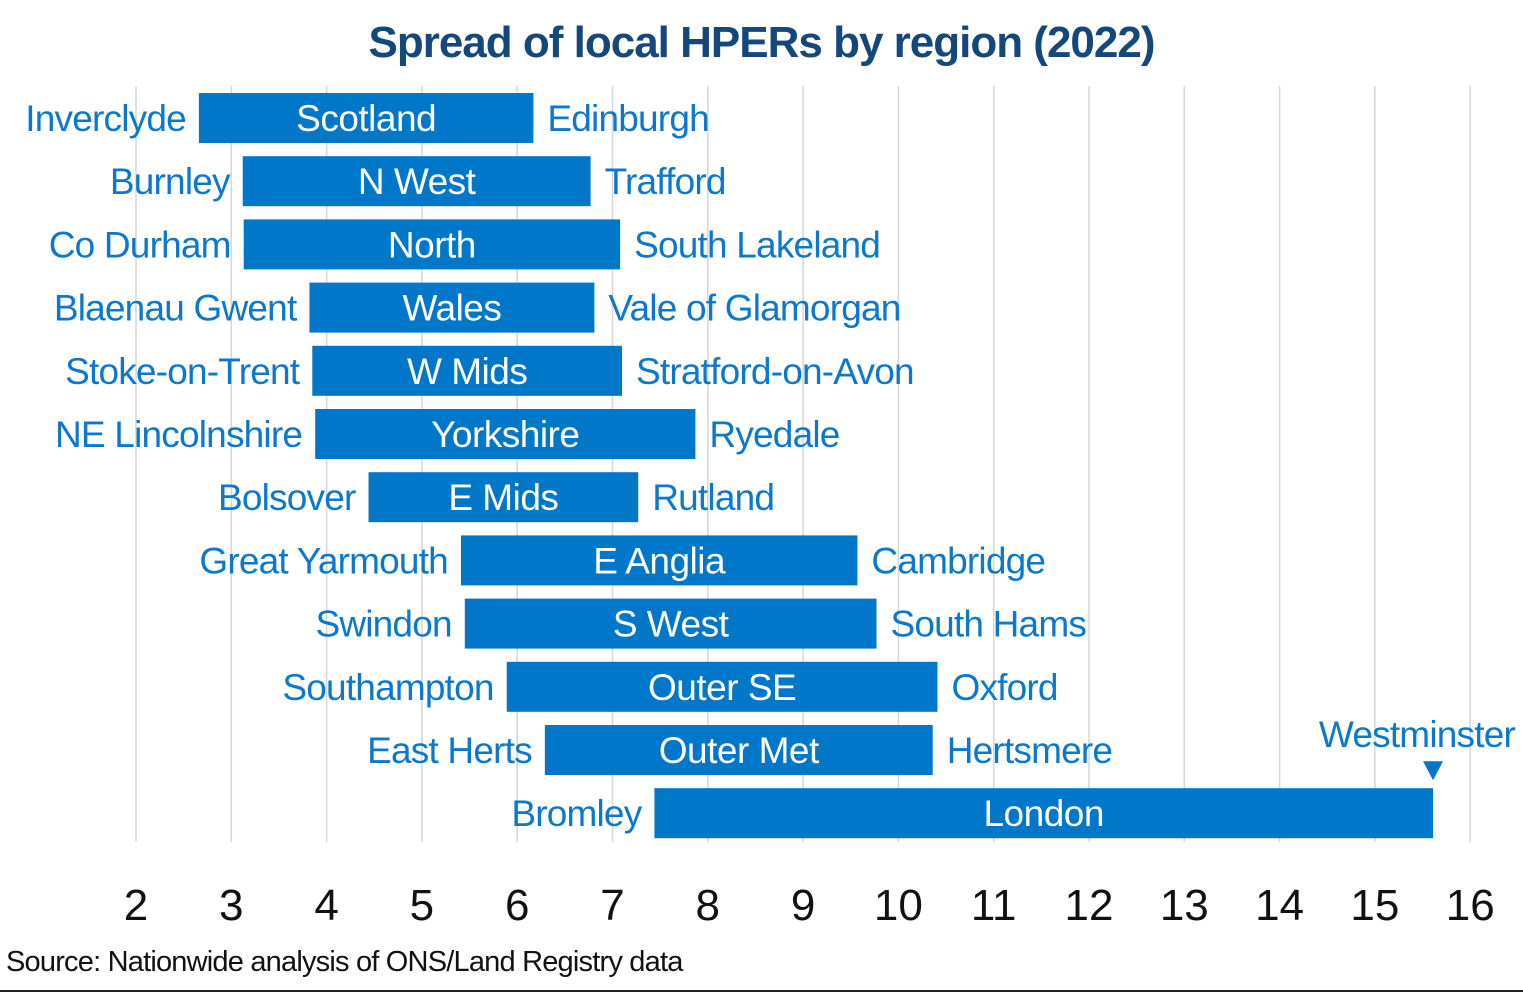 The width and height of the screenshot is (1523, 993). I want to click on high-area-label: Ryedale, so click(774, 434).